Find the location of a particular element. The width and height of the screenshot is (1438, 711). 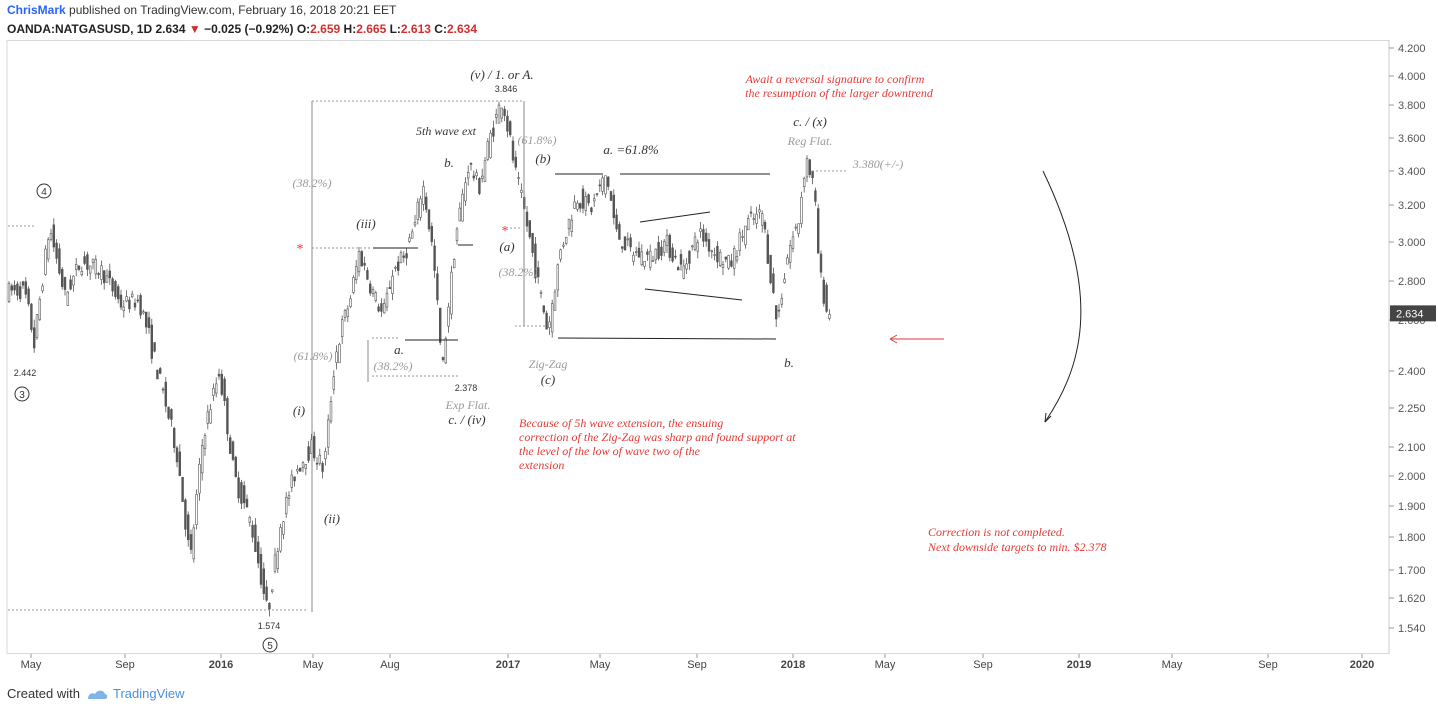

price-axis-label: 1.540 is located at coordinates (1412, 629).